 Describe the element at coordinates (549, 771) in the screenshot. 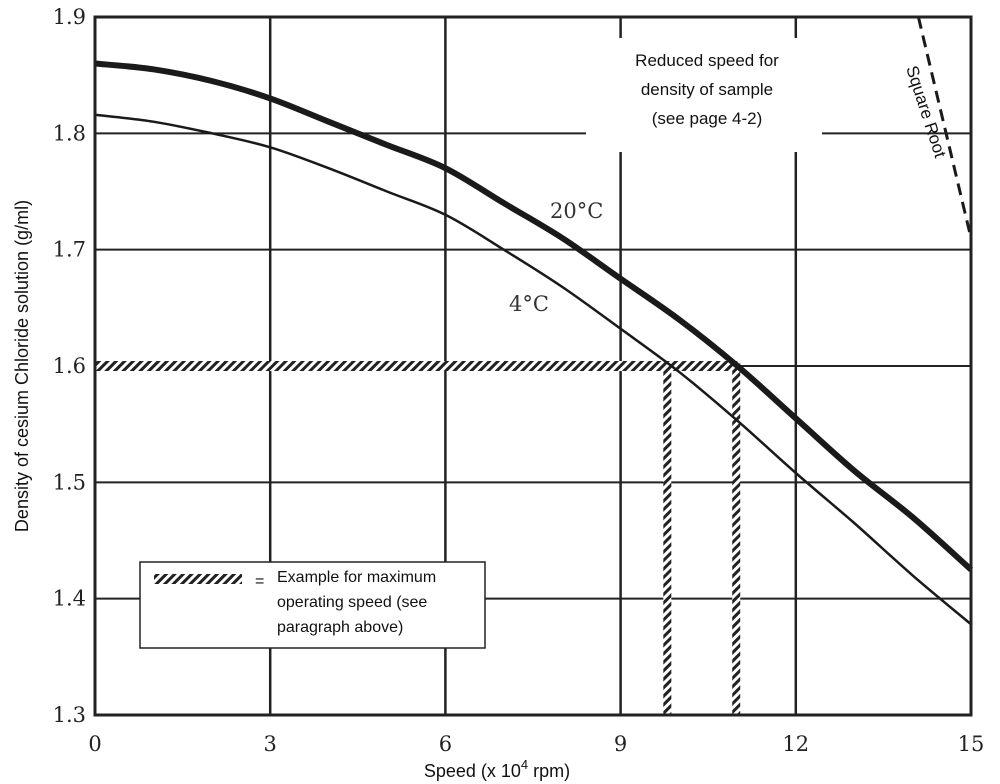

I see `x-axis-title-tail: rpm)` at that location.